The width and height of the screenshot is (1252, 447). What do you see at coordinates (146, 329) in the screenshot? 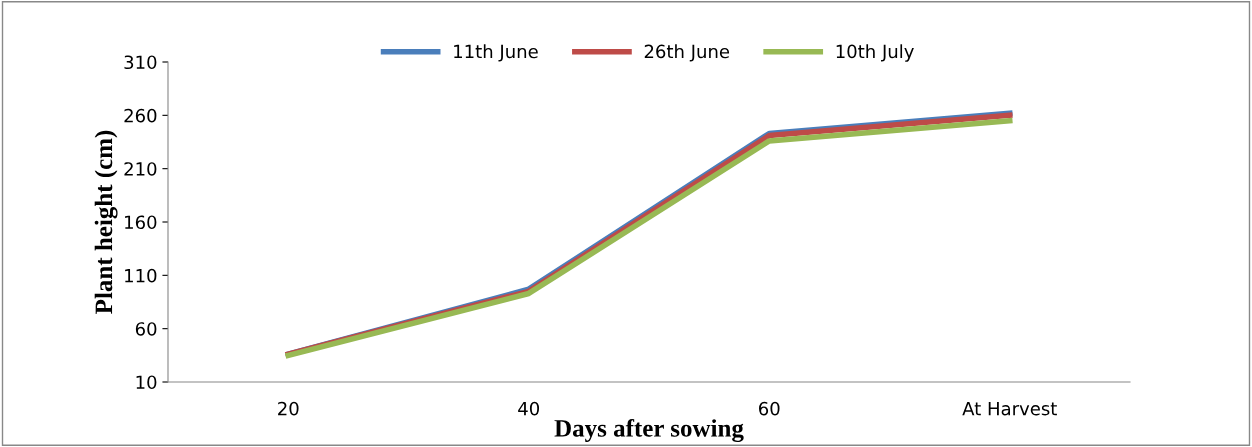
I see `y-tick-label: 60` at bounding box center [146, 329].